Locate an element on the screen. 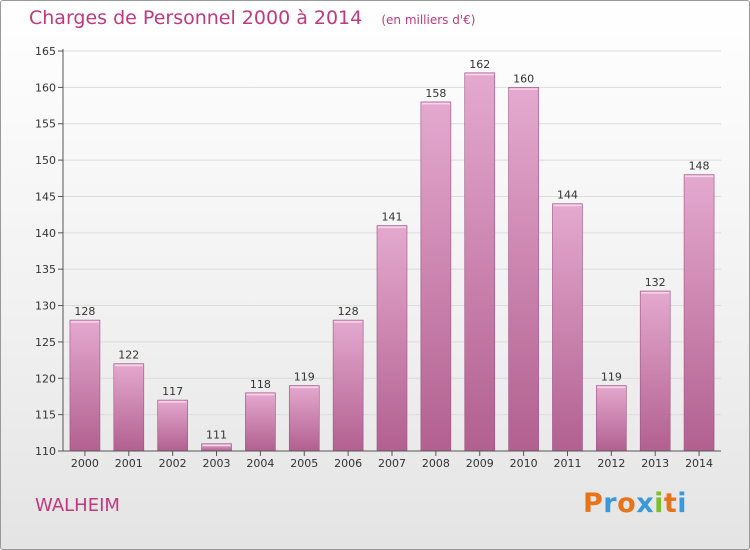  y-tick-label-140: 140 is located at coordinates (45, 233).